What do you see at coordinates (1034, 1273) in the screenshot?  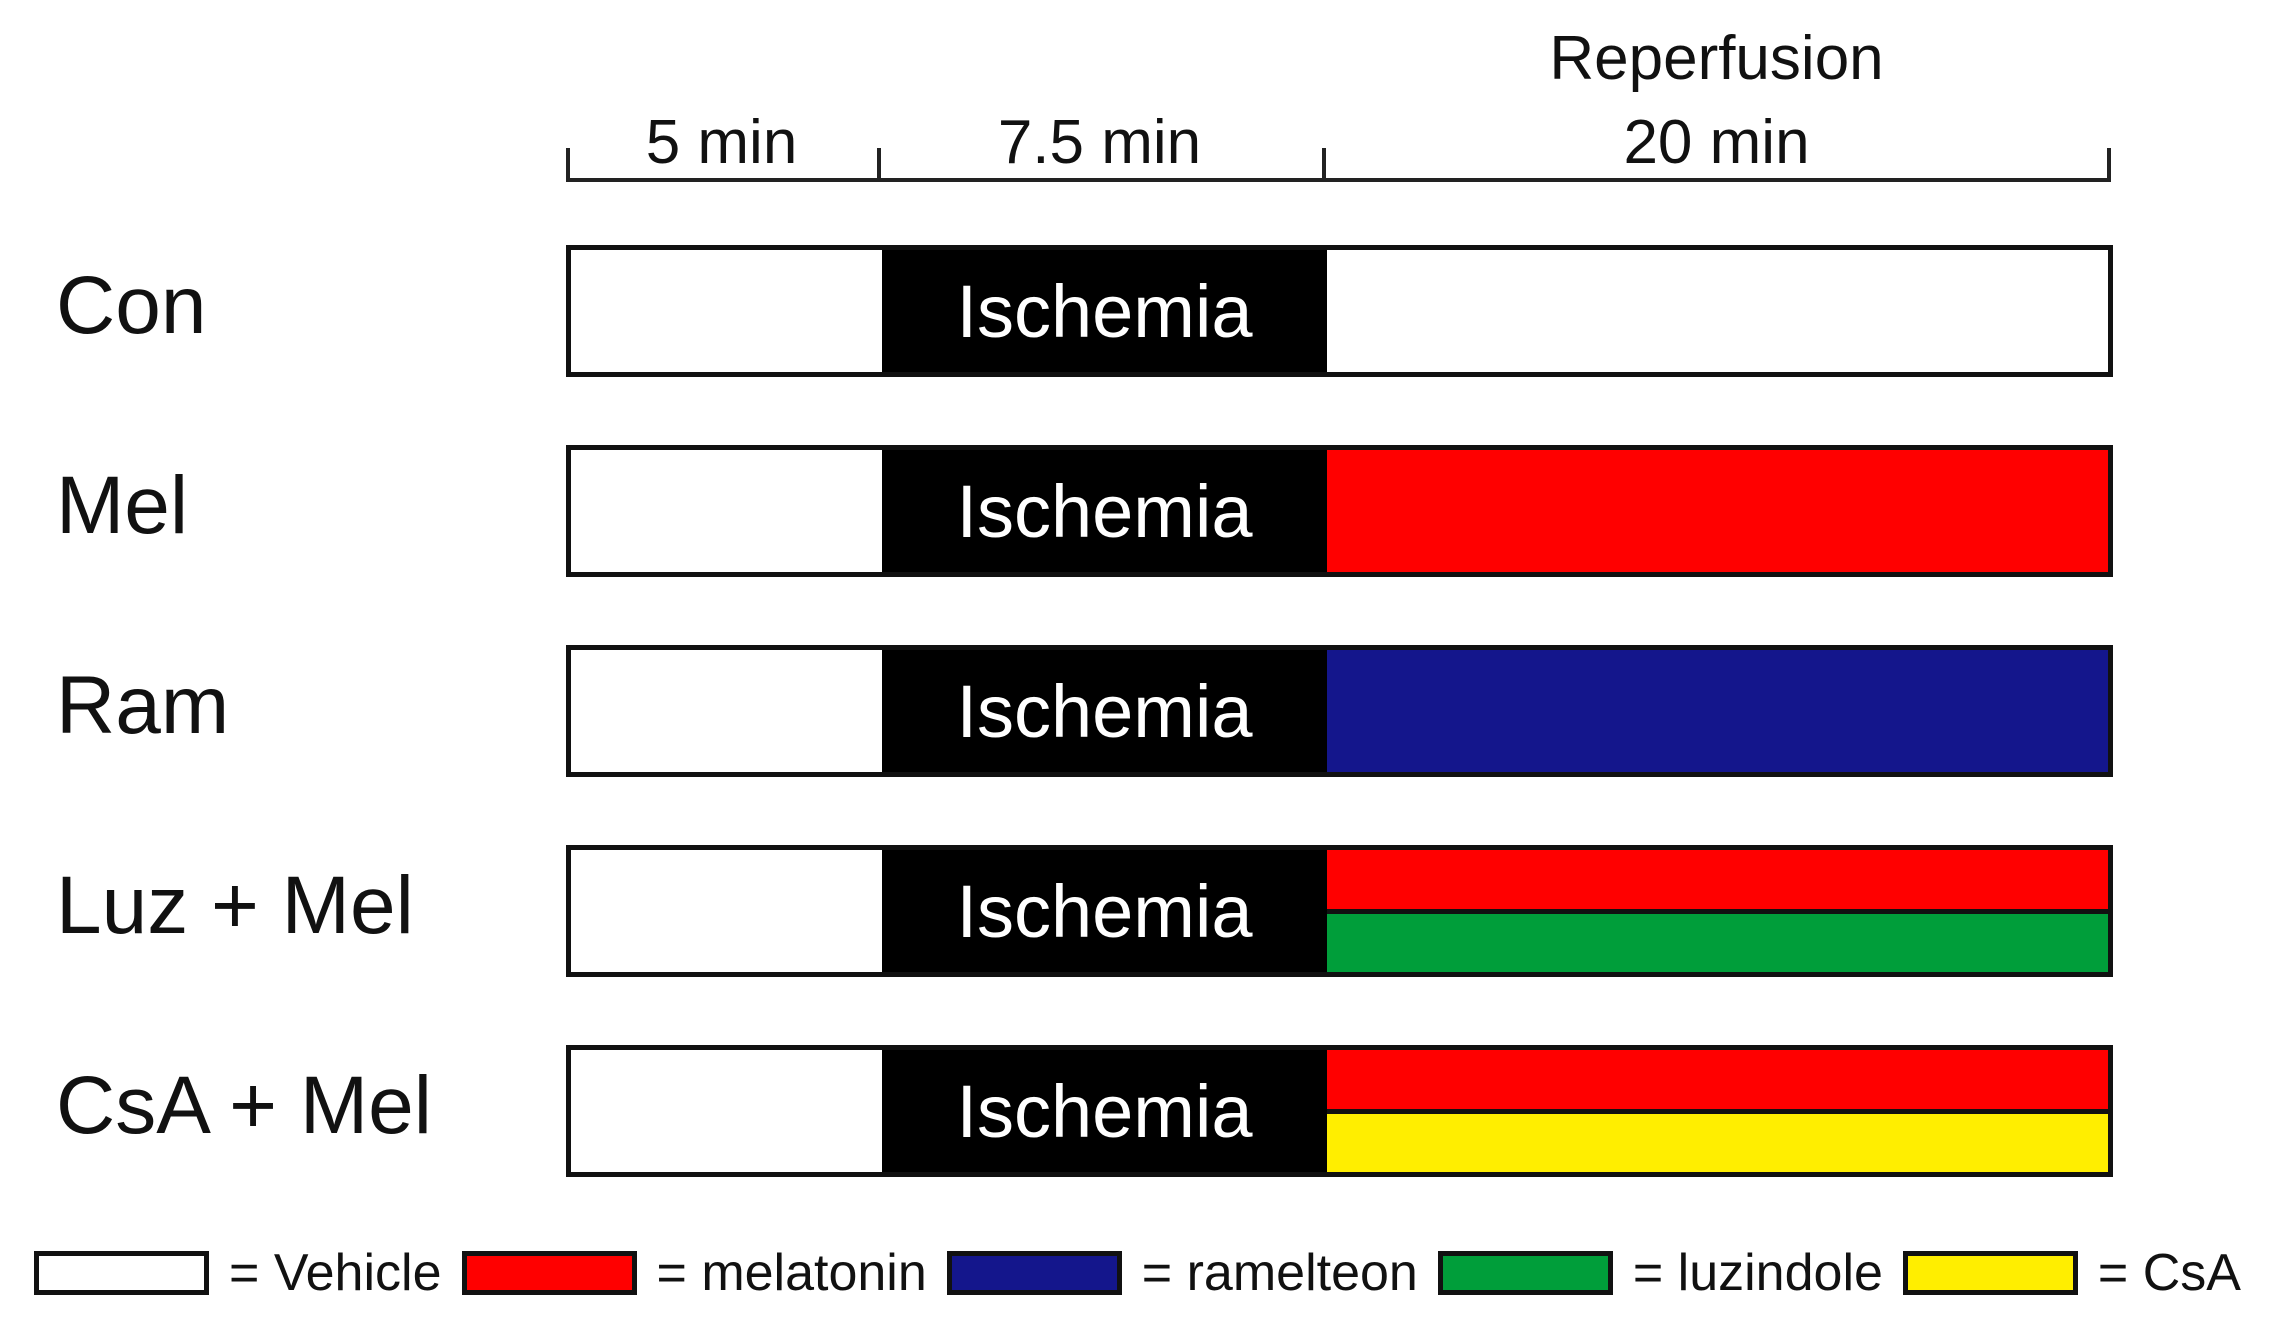 I see `legend-swatch-ramelteon` at bounding box center [1034, 1273].